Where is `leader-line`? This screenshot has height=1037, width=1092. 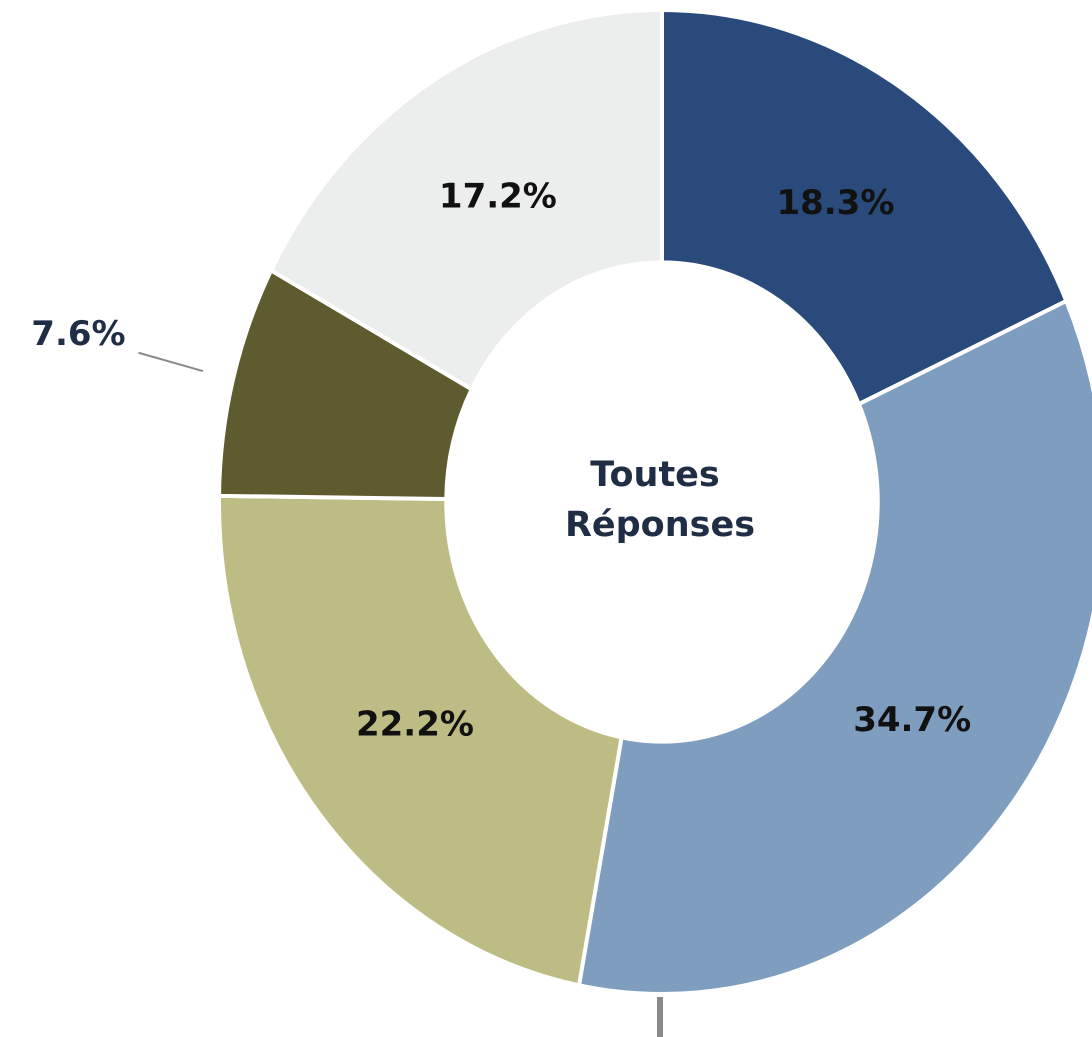 leader-line is located at coordinates (171, 362).